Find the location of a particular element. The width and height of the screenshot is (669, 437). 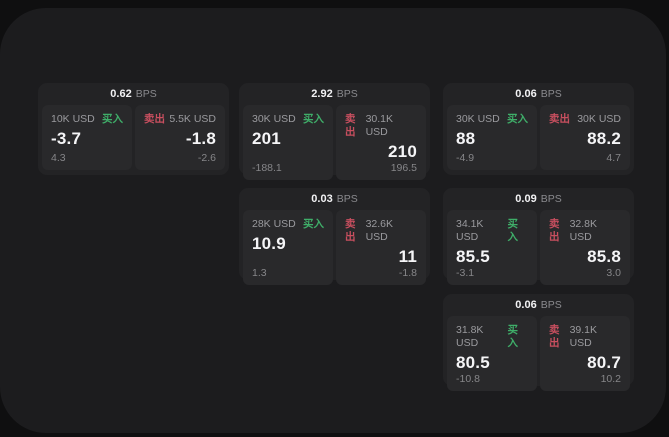

sell-panel: 卖出 30.1K USD 210 196.5 is located at coordinates (381, 142).